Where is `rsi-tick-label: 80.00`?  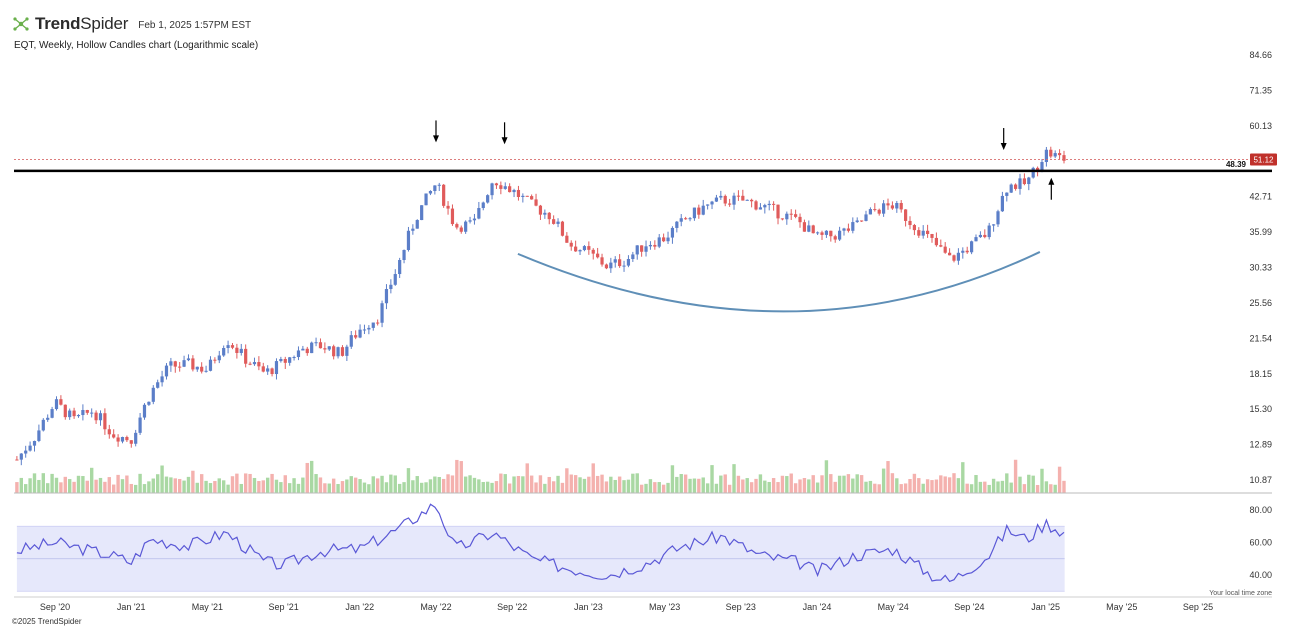 rsi-tick-label: 80.00 is located at coordinates (1260, 510).